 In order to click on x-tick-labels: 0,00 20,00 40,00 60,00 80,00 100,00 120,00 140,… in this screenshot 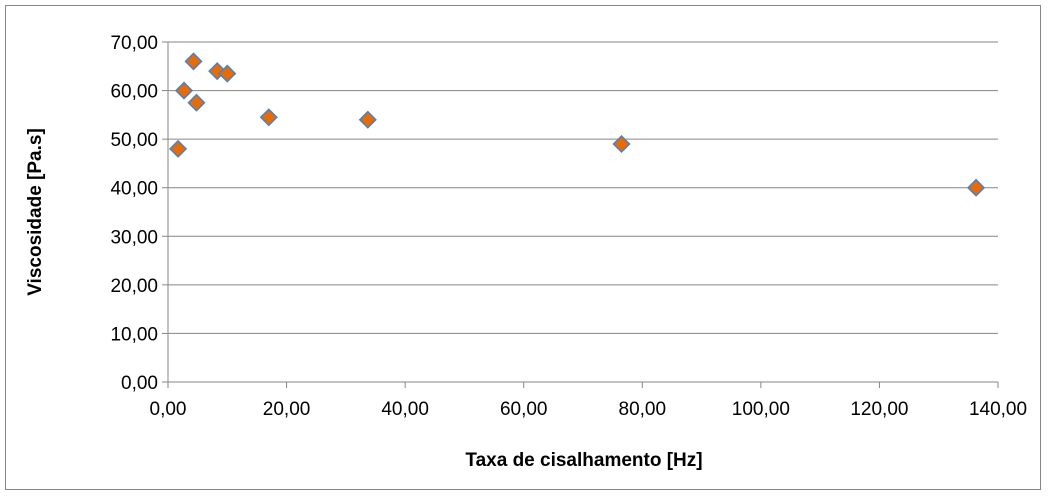, I will do `click(589, 409)`.